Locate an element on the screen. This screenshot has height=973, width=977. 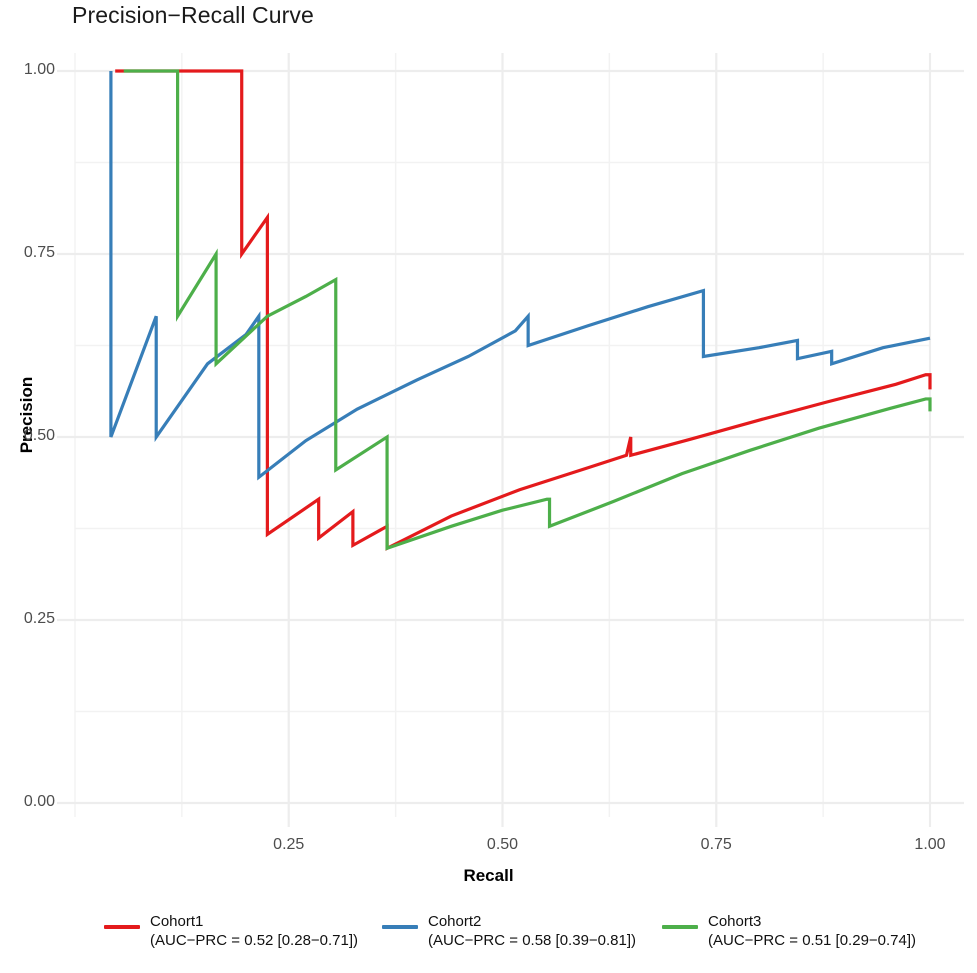
x-tick-label: 0.25 is located at coordinates (289, 844).